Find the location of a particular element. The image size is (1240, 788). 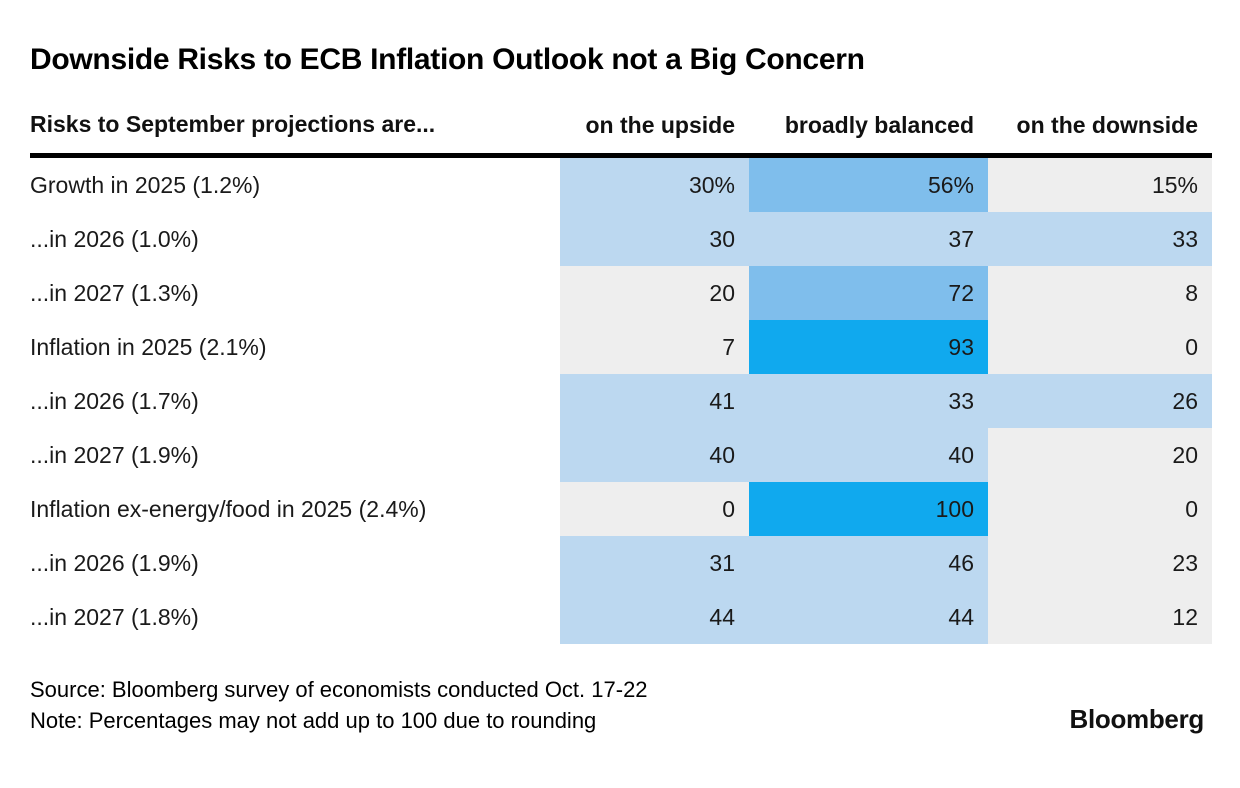

heatmap-cell: 46 is located at coordinates (868, 563).